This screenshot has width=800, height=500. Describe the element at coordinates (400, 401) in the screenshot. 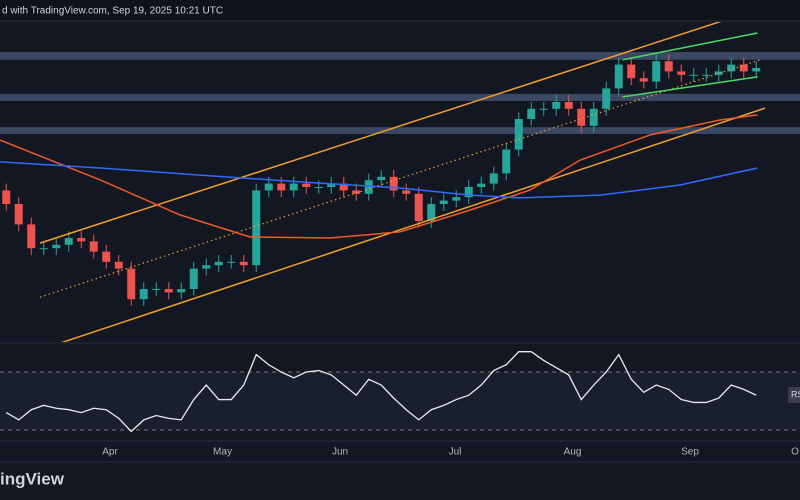

I see `rsi-band` at that location.